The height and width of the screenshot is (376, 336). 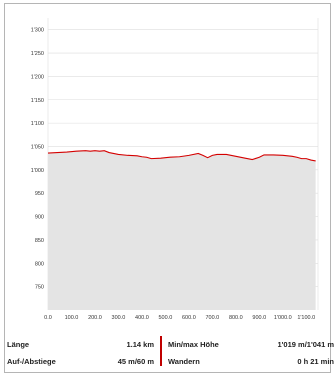 What do you see at coordinates (193, 344) in the screenshot?
I see `min-max-height-label: Min/max Höhe` at bounding box center [193, 344].